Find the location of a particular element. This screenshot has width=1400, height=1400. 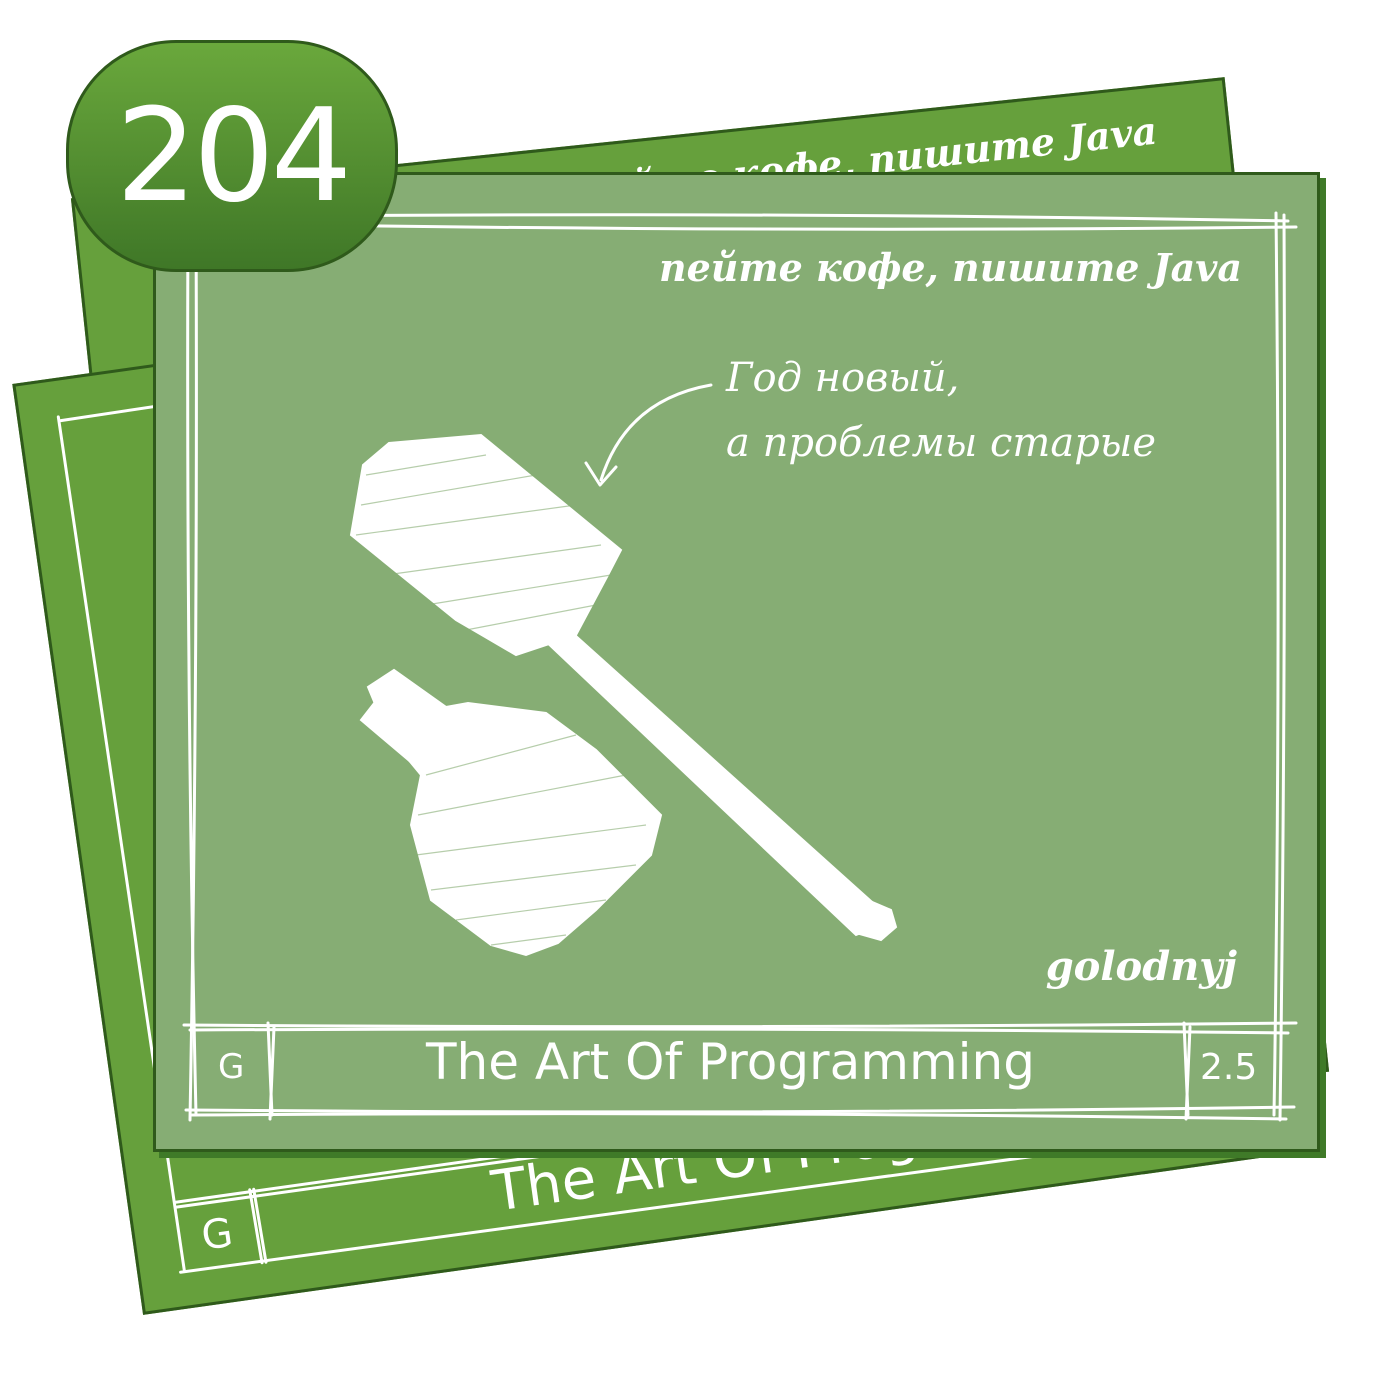

front-card-title: The Art Of Programming is located at coordinates (730, 1062).